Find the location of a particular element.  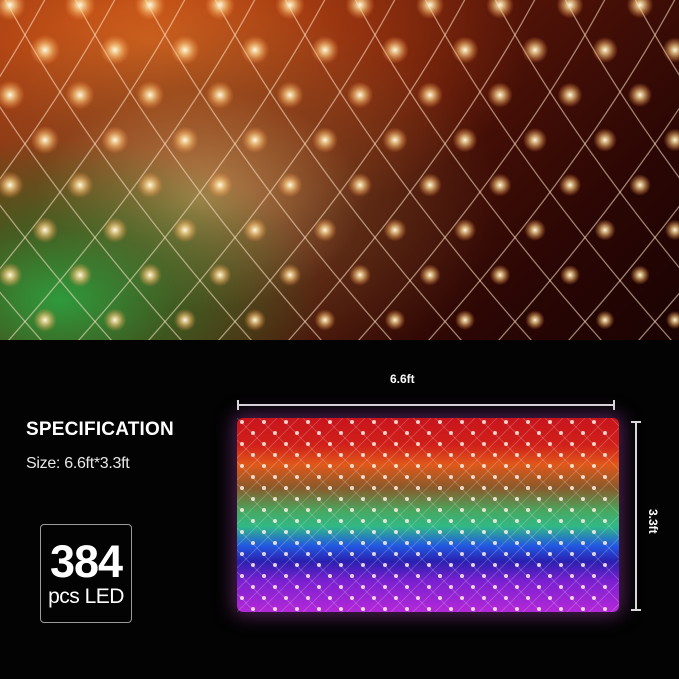

height-label: 3.3ft is located at coordinates (653, 521).